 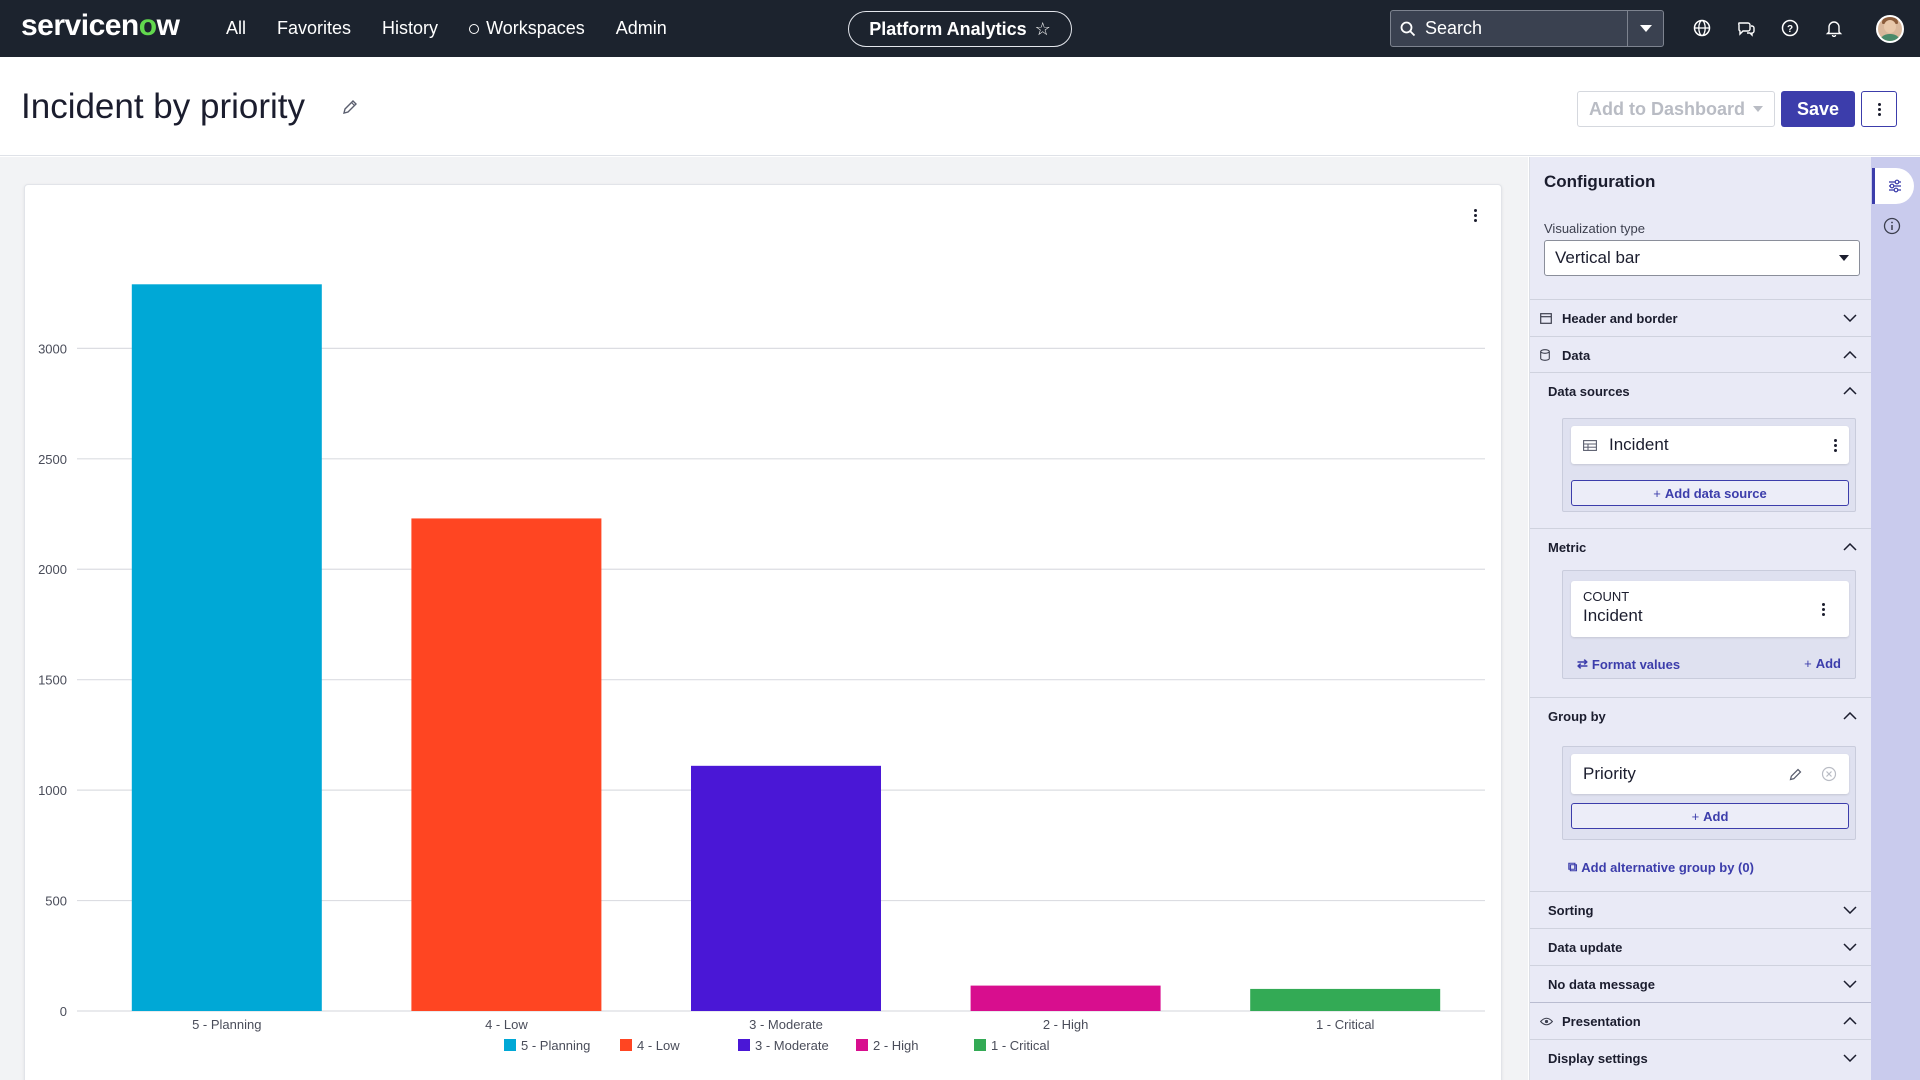 I want to click on subsection-data-update: Data update, so click(x=1701, y=946).